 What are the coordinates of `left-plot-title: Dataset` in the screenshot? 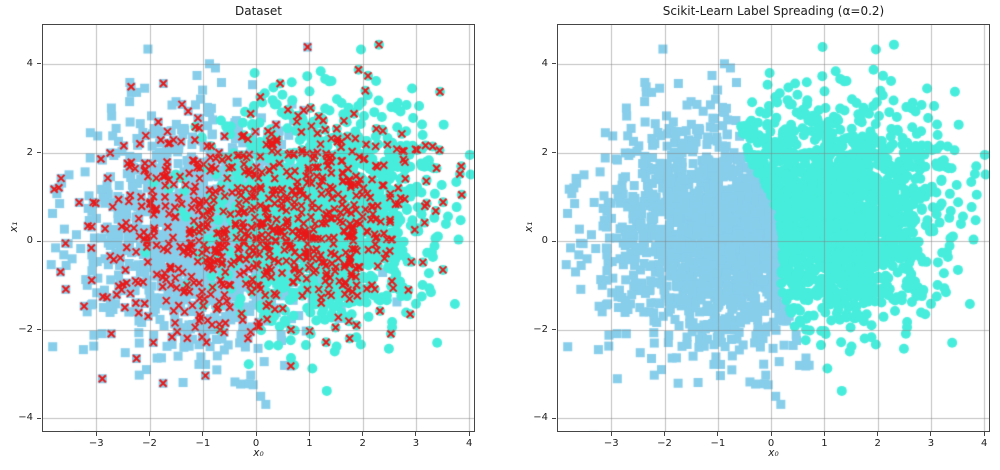 It's located at (258, 11).